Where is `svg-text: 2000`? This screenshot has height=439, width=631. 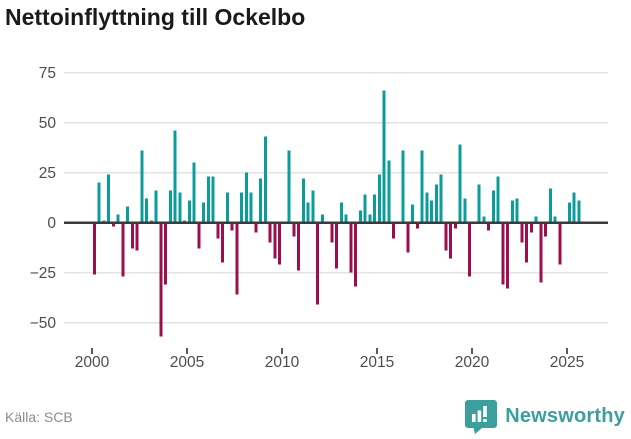
svg-text: 2000 is located at coordinates (92, 362).